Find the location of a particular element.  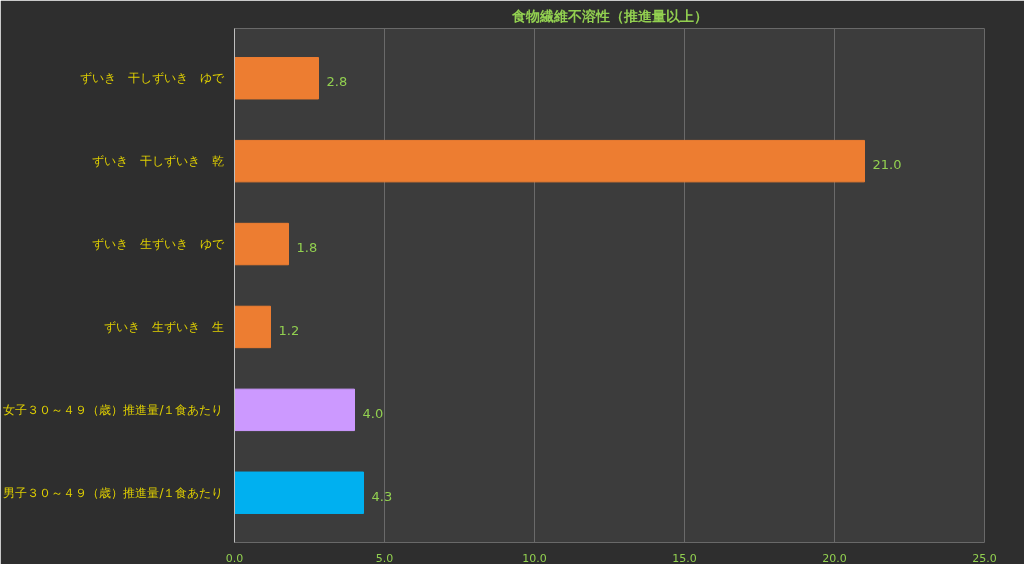

data-label: 1.8 is located at coordinates (307, 248).